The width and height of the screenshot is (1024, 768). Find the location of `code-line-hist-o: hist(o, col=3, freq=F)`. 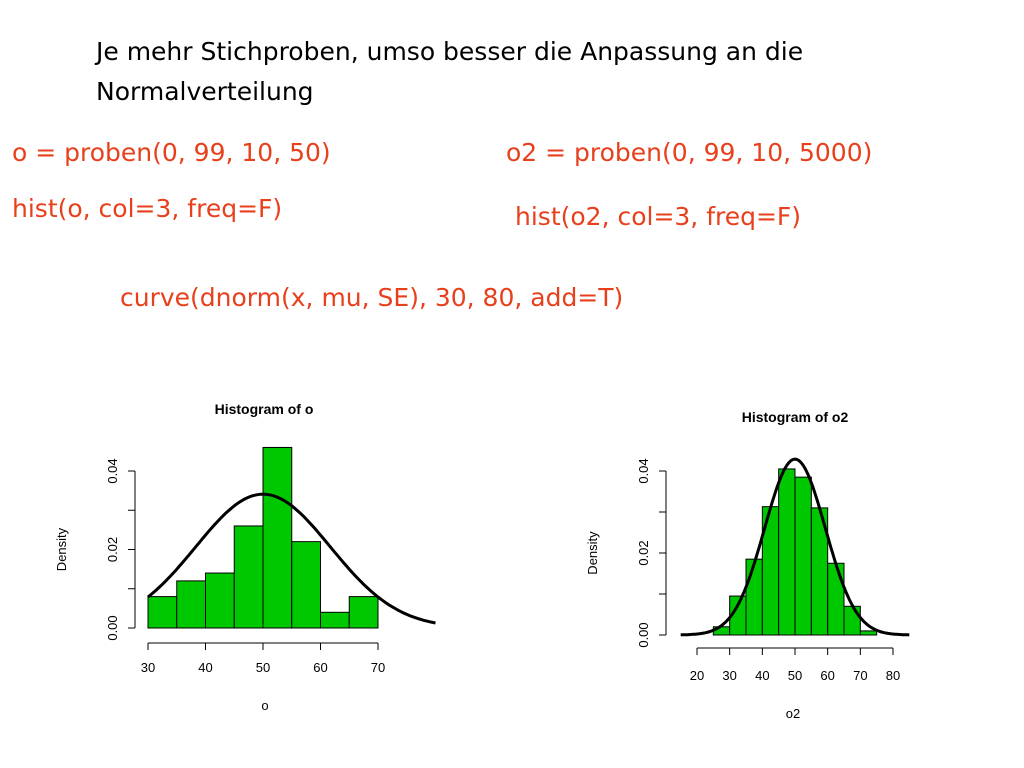

code-line-hist-o: hist(o, col=3, freq=F) is located at coordinates (147, 208).